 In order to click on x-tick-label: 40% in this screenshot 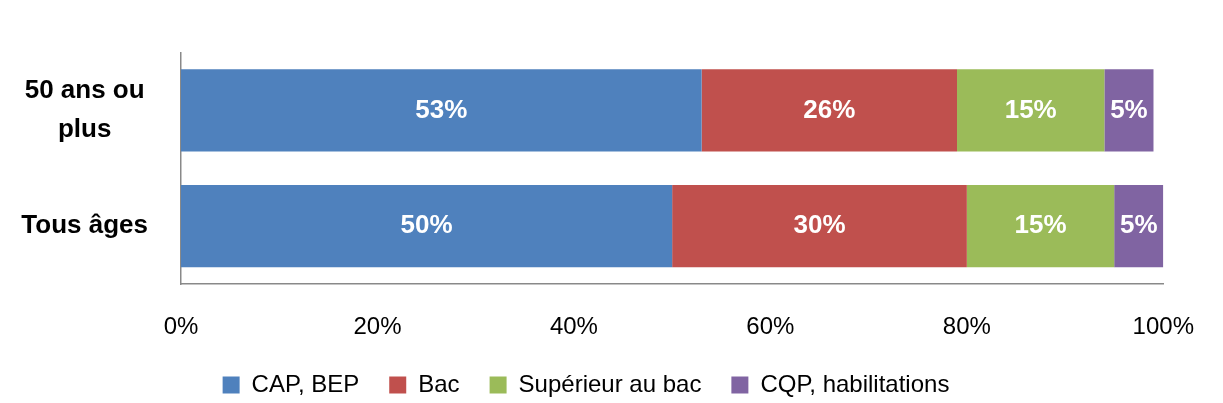, I will do `click(573, 326)`.